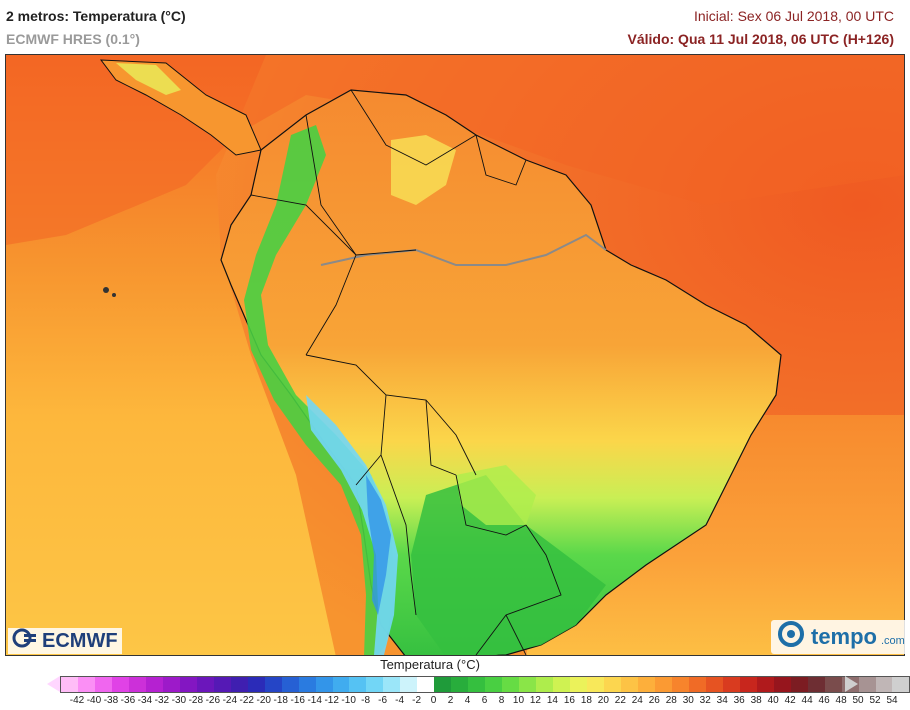 The height and width of the screenshot is (710, 910). Describe the element at coordinates (280, 700) in the screenshot. I see `colorbar-tick-label: -18` at that location.